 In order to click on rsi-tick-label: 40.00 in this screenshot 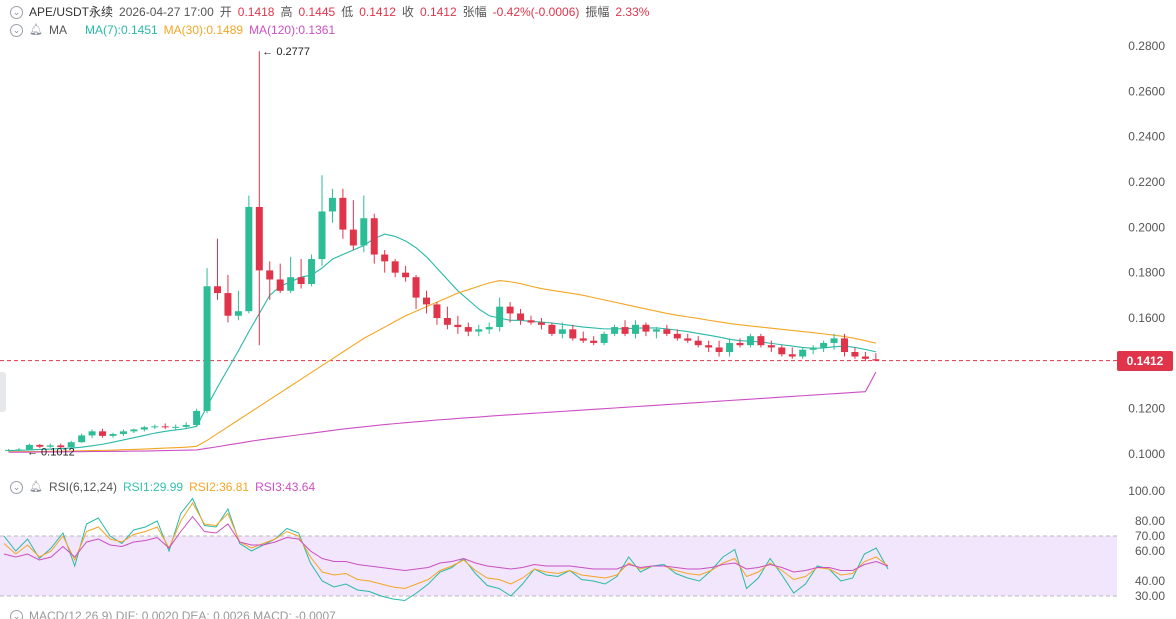, I will do `click(1150, 581)`.